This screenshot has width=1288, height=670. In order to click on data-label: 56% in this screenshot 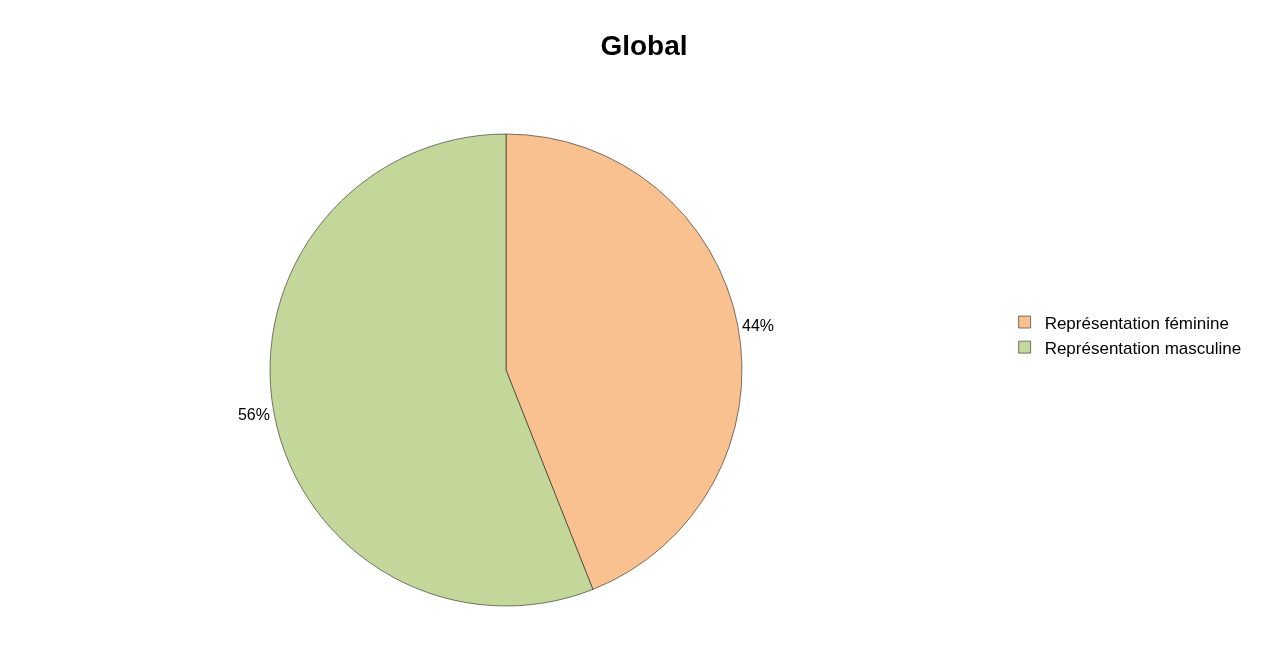, I will do `click(253, 415)`.